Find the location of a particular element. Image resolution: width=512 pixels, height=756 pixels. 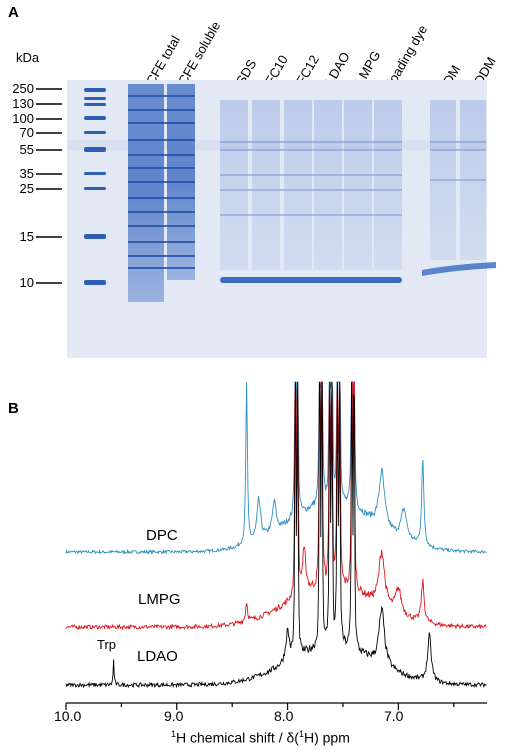

xtick-label-8: 8.0 is located at coordinates (284, 716).